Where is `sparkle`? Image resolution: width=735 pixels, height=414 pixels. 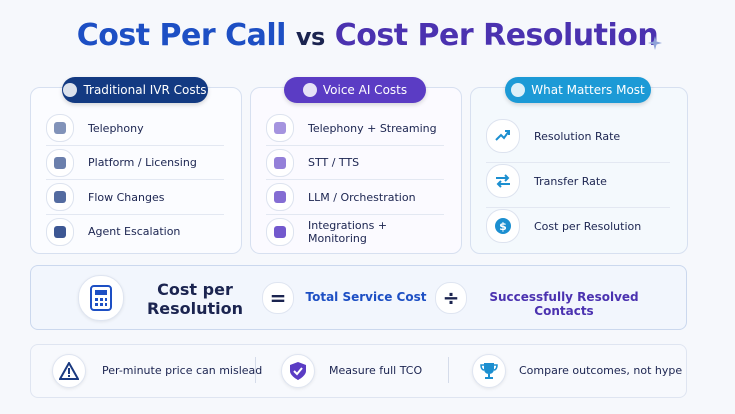 sparkle is located at coordinates (655, 43).